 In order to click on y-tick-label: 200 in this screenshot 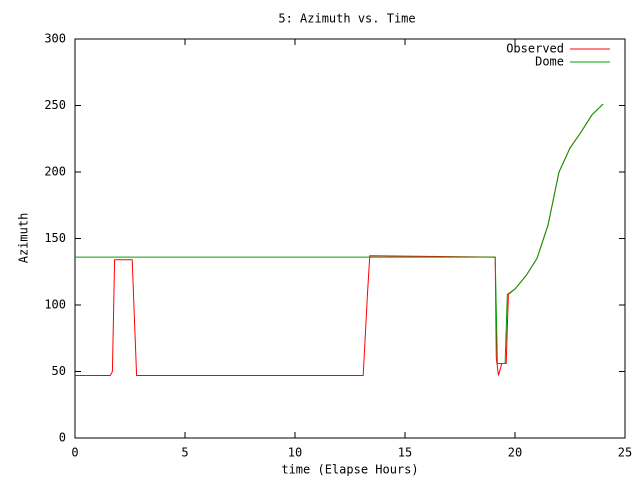, I will do `click(55, 172)`.